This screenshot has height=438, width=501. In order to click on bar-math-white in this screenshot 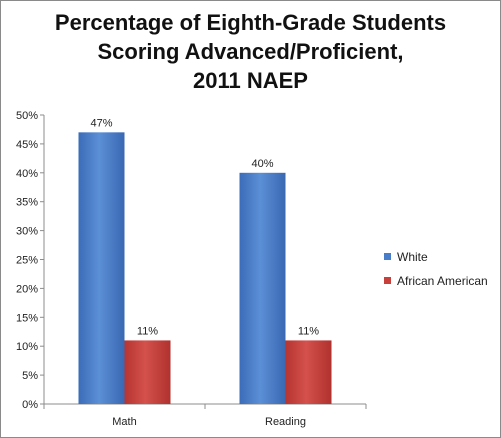, I will do `click(101, 268)`.